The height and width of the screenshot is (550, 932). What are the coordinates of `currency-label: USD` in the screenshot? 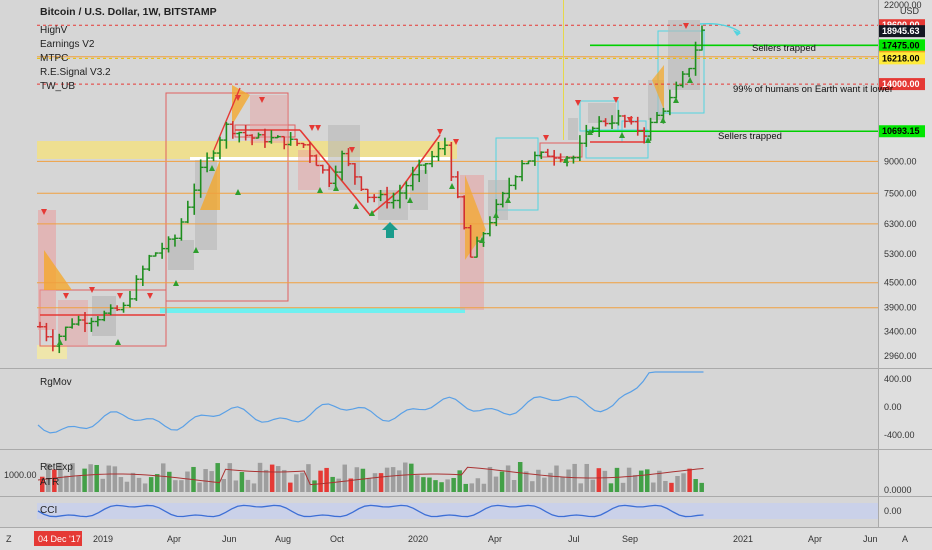 It's located at (910, 11).